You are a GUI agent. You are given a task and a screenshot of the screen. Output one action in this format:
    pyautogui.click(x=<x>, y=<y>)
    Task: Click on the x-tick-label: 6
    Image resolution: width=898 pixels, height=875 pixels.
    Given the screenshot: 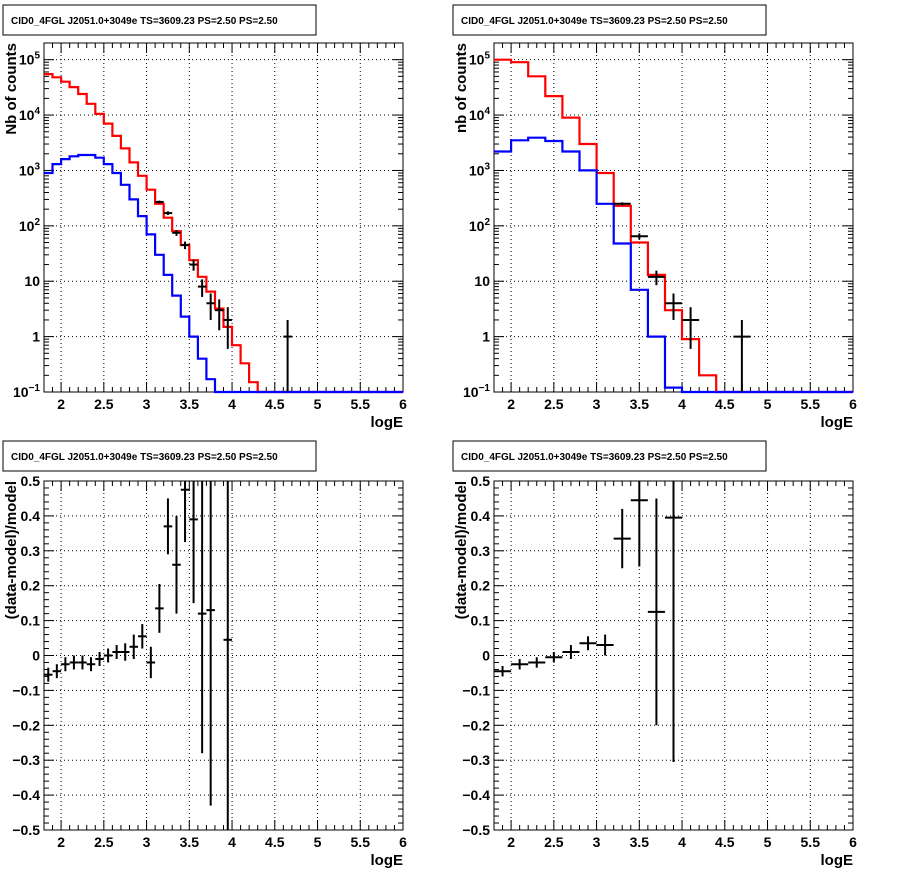 What is the action you would take?
    pyautogui.click(x=853, y=404)
    